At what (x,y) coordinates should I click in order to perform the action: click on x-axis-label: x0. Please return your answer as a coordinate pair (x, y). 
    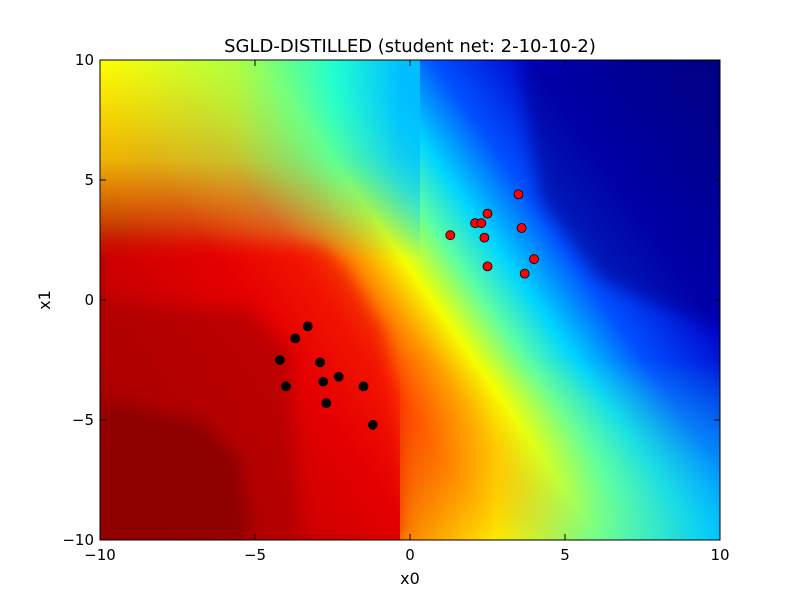
    Looking at the image, I should click on (410, 578).